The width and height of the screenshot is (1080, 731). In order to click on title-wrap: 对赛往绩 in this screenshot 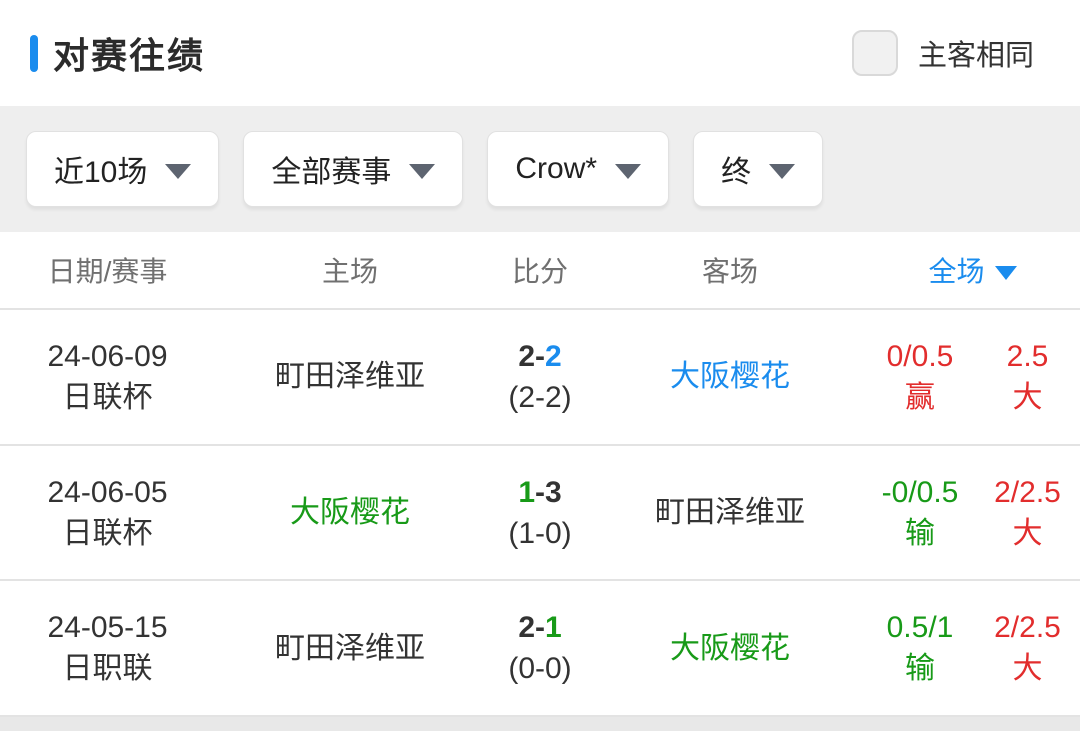, I will do `click(117, 53)`.